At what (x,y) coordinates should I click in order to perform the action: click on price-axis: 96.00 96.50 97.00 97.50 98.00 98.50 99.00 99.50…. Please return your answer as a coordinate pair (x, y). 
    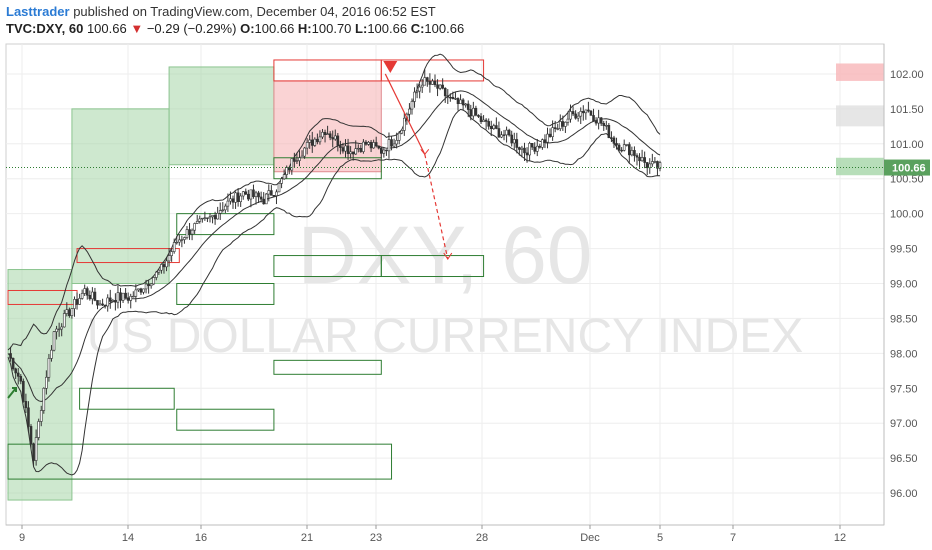
    Looking at the image, I should click on (906, 284).